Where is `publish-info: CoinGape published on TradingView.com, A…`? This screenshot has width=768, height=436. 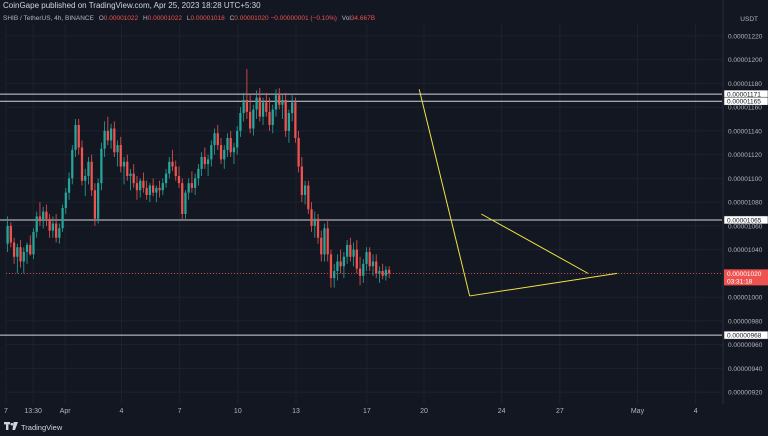
publish-info: CoinGape published on TradingView.com, A… is located at coordinates (132, 5).